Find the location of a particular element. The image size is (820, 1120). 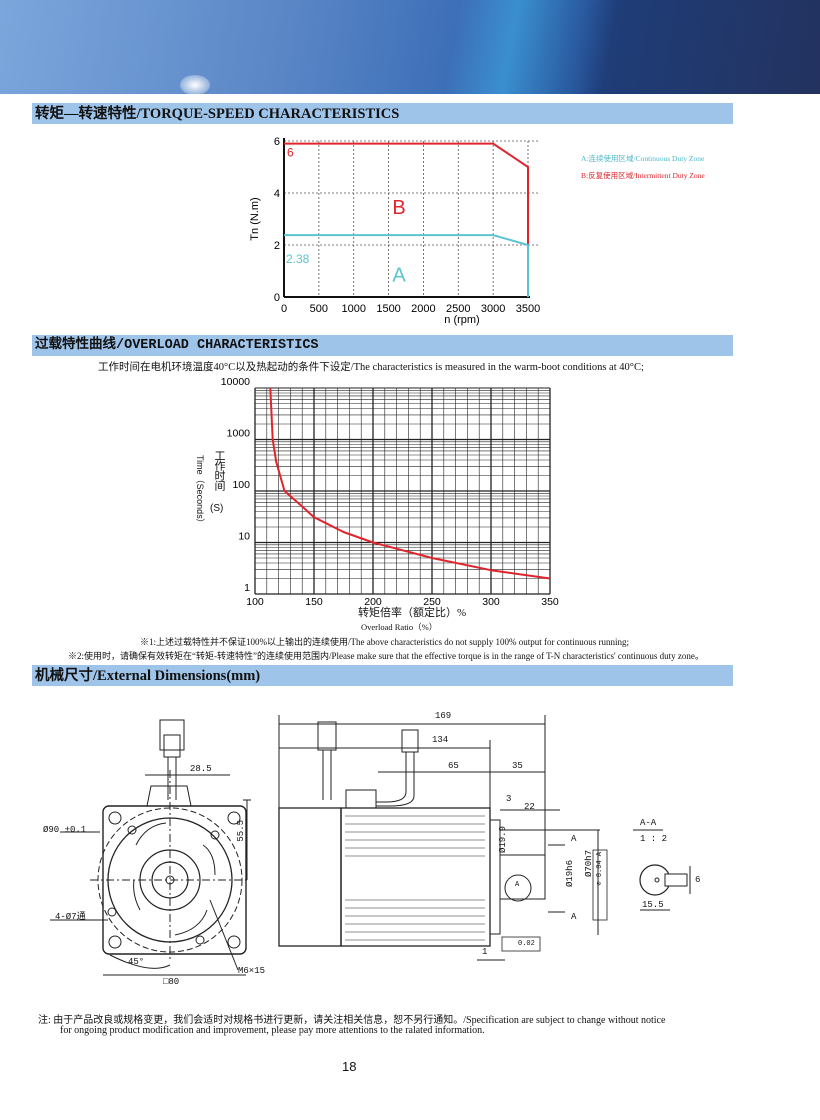

x-tick-label: 3500 is located at coordinates (528, 309).